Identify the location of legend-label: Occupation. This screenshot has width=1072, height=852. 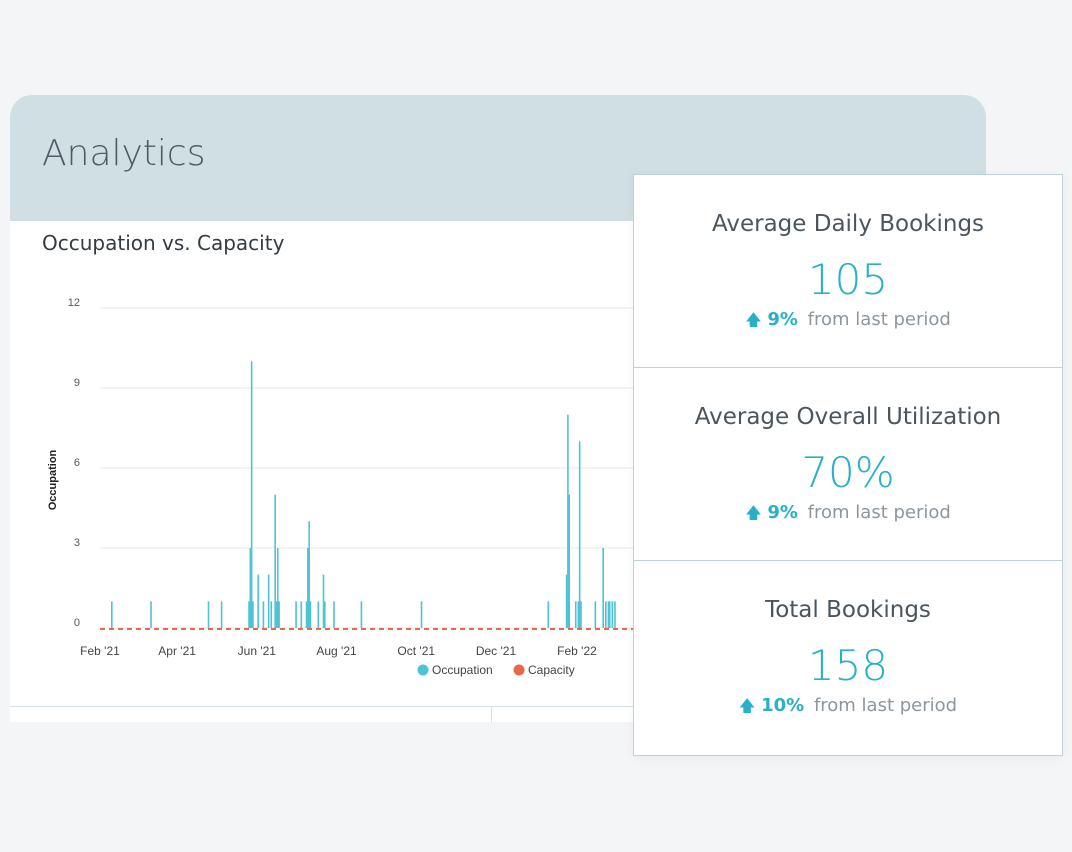
(462, 670).